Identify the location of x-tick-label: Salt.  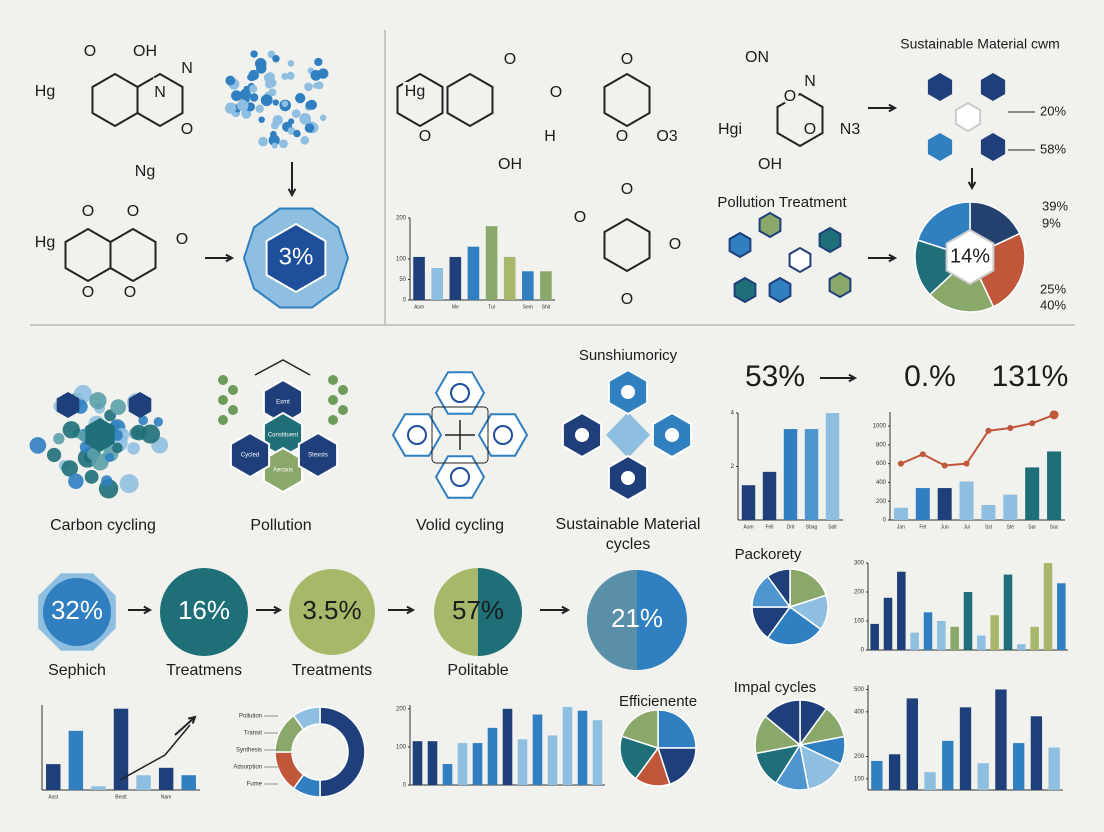
(832, 527).